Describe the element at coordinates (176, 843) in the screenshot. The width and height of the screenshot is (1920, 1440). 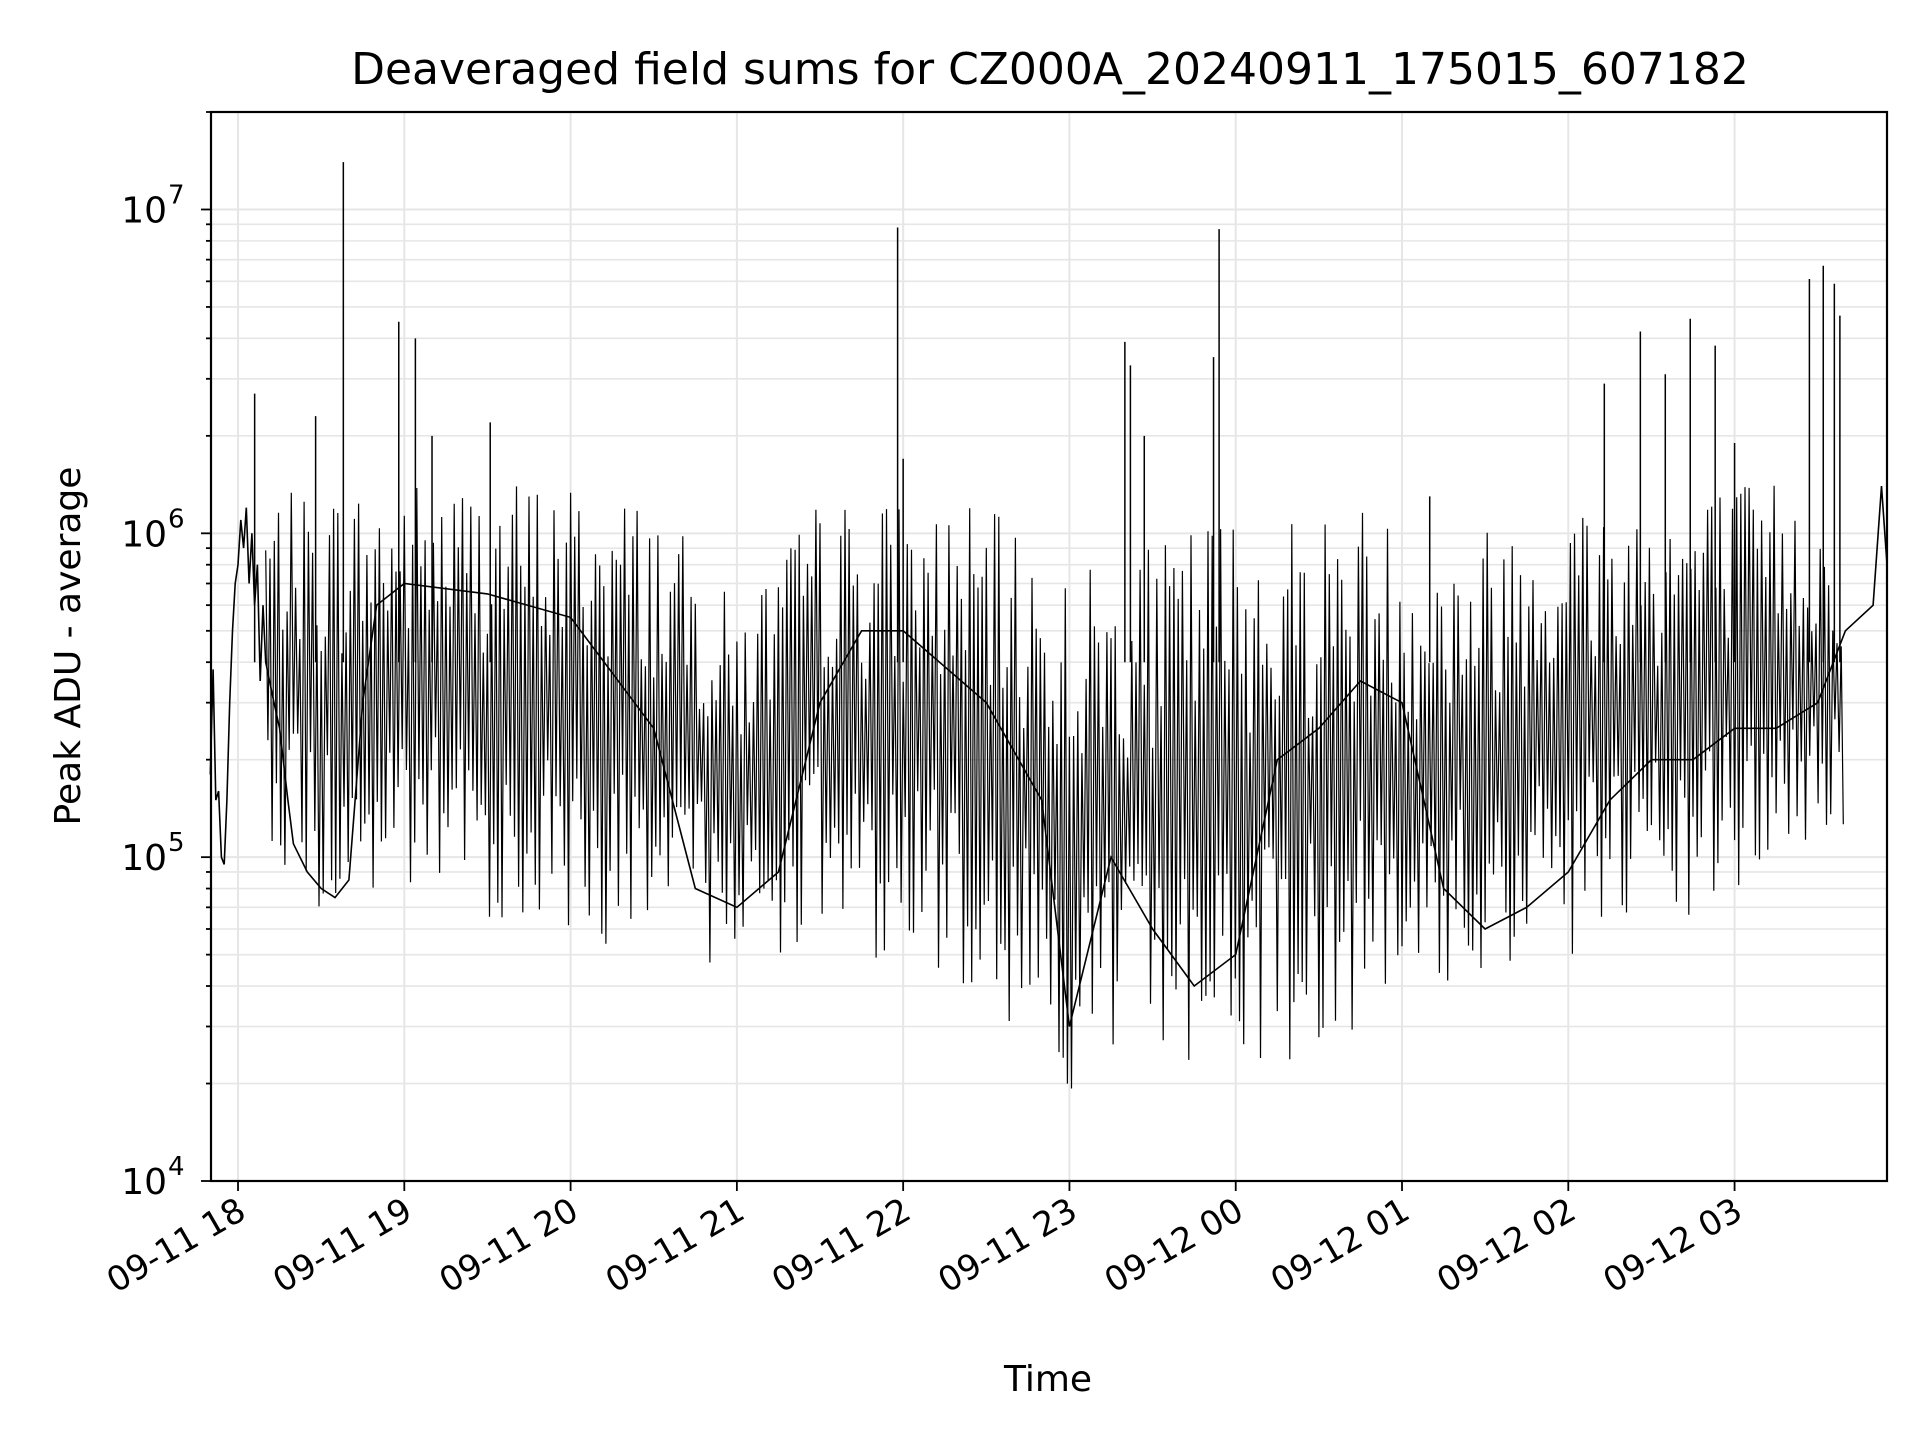
I see `y-tick-exponent: 5` at that location.